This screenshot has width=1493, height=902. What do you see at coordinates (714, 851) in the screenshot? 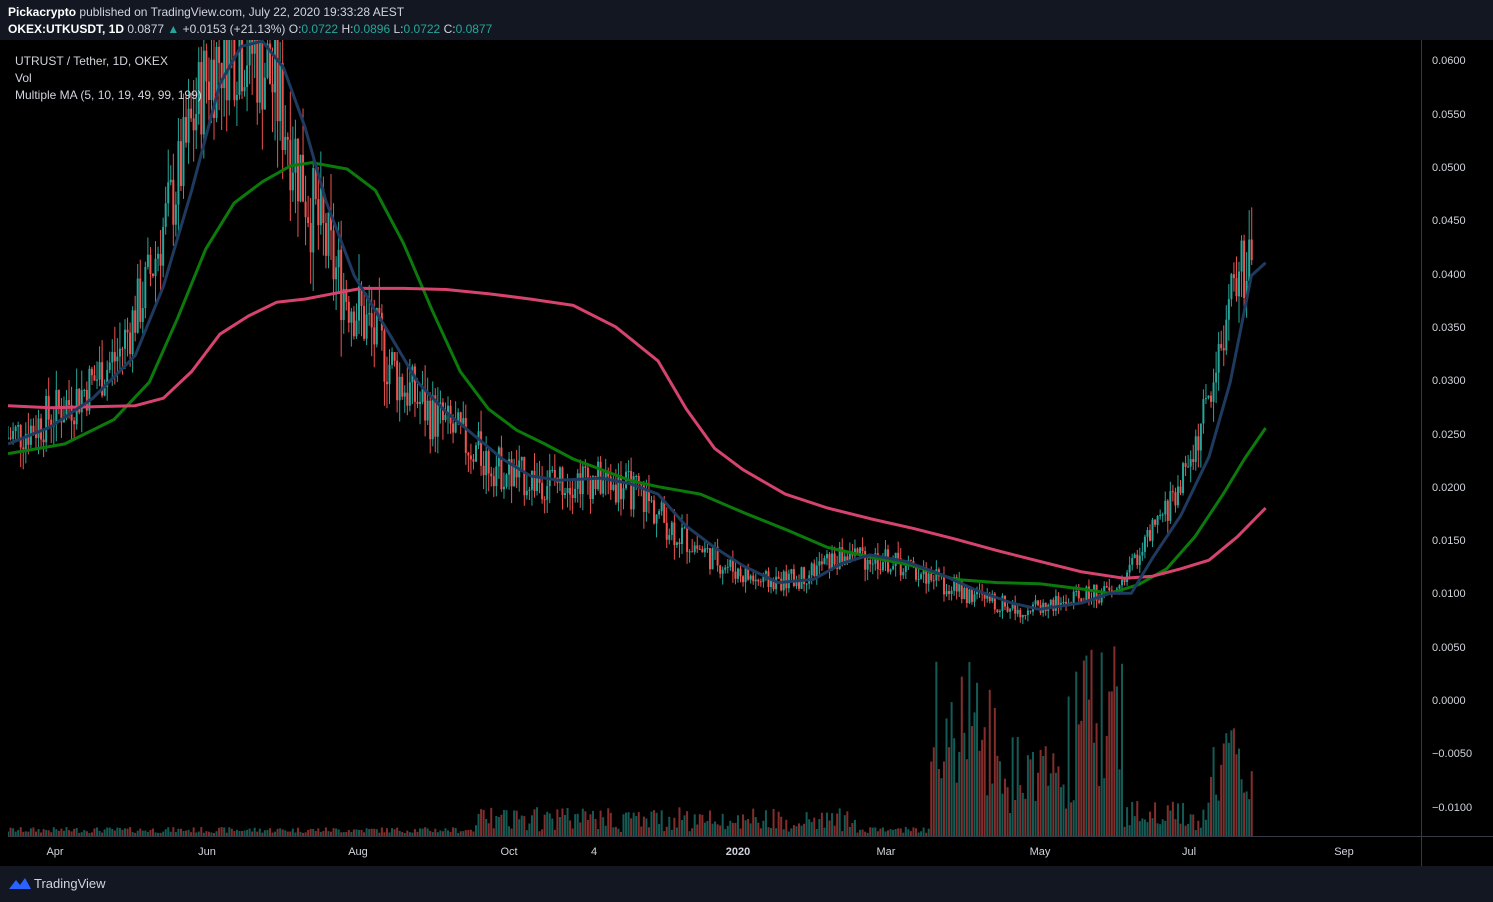
I see `time-axis` at bounding box center [714, 851].